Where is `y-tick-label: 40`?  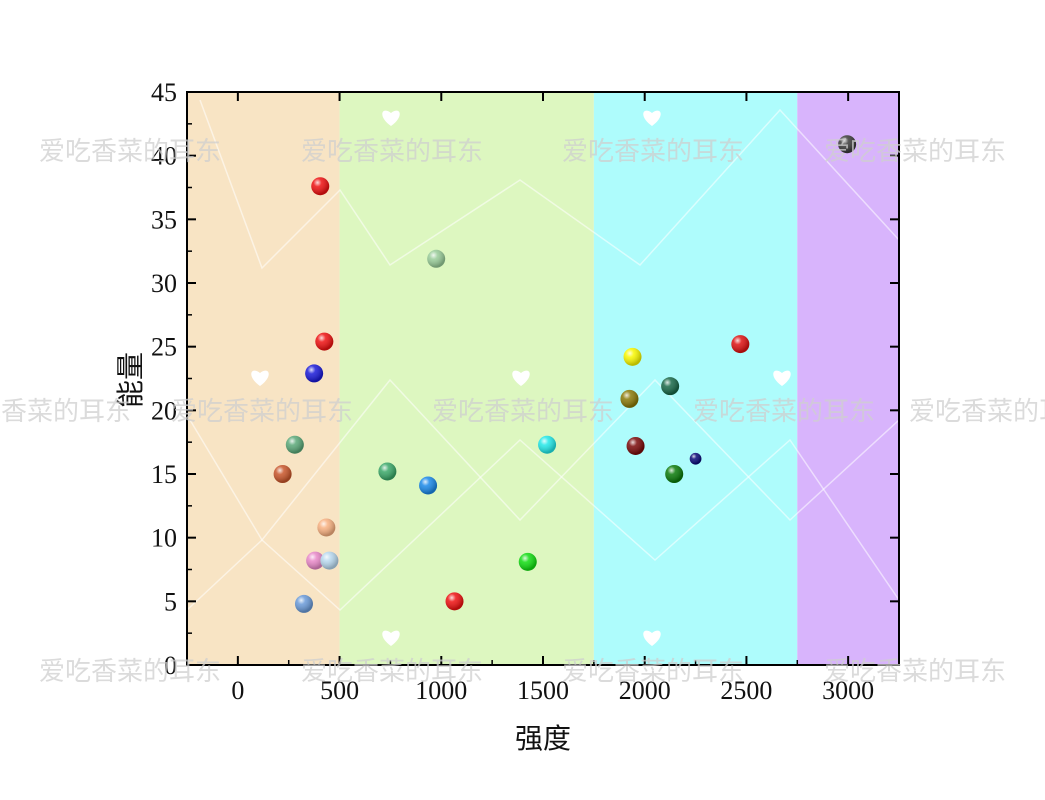
y-tick-label: 40 is located at coordinates (164, 156).